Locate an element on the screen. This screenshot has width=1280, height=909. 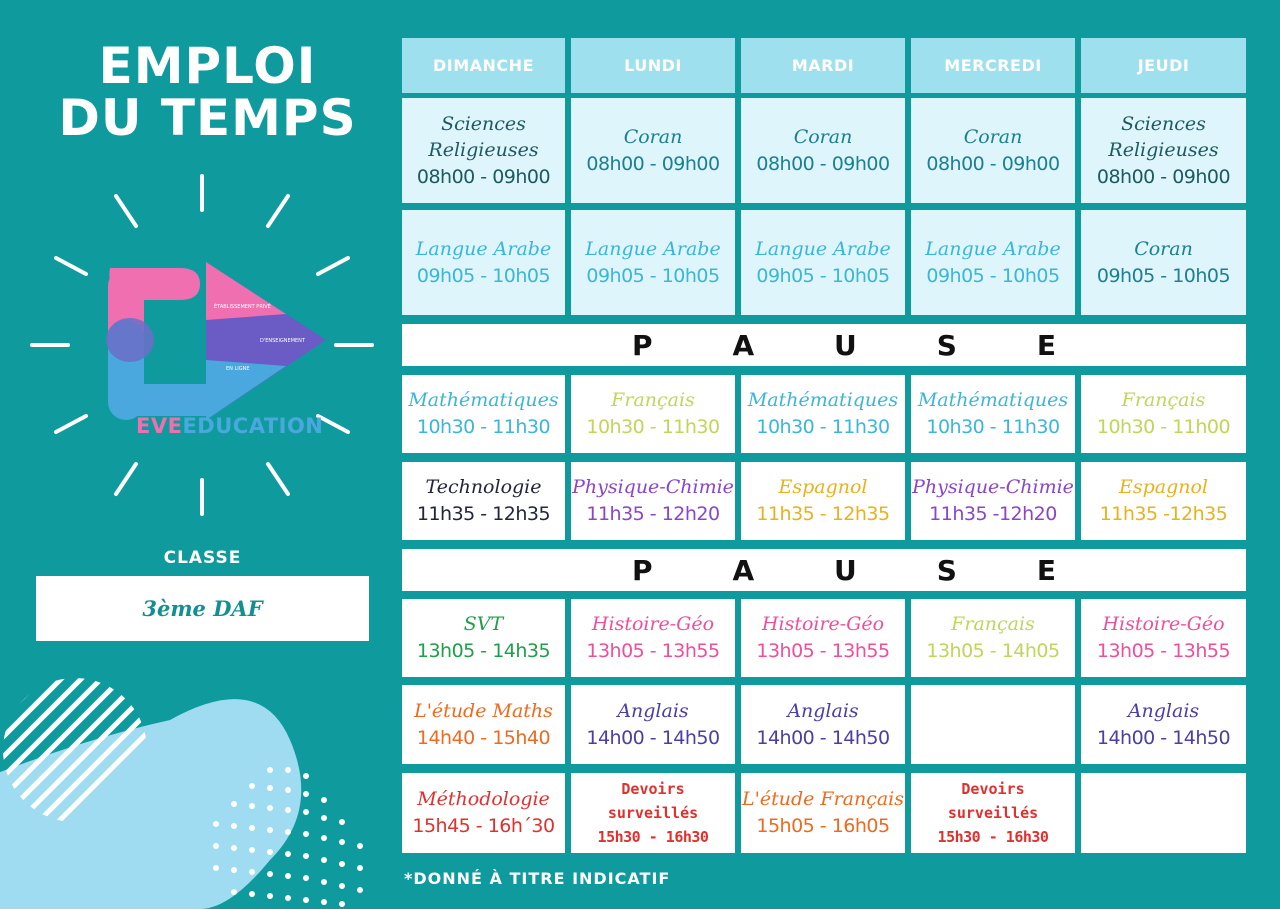
classe-value-box: 3ème DAF is located at coordinates (202, 608).